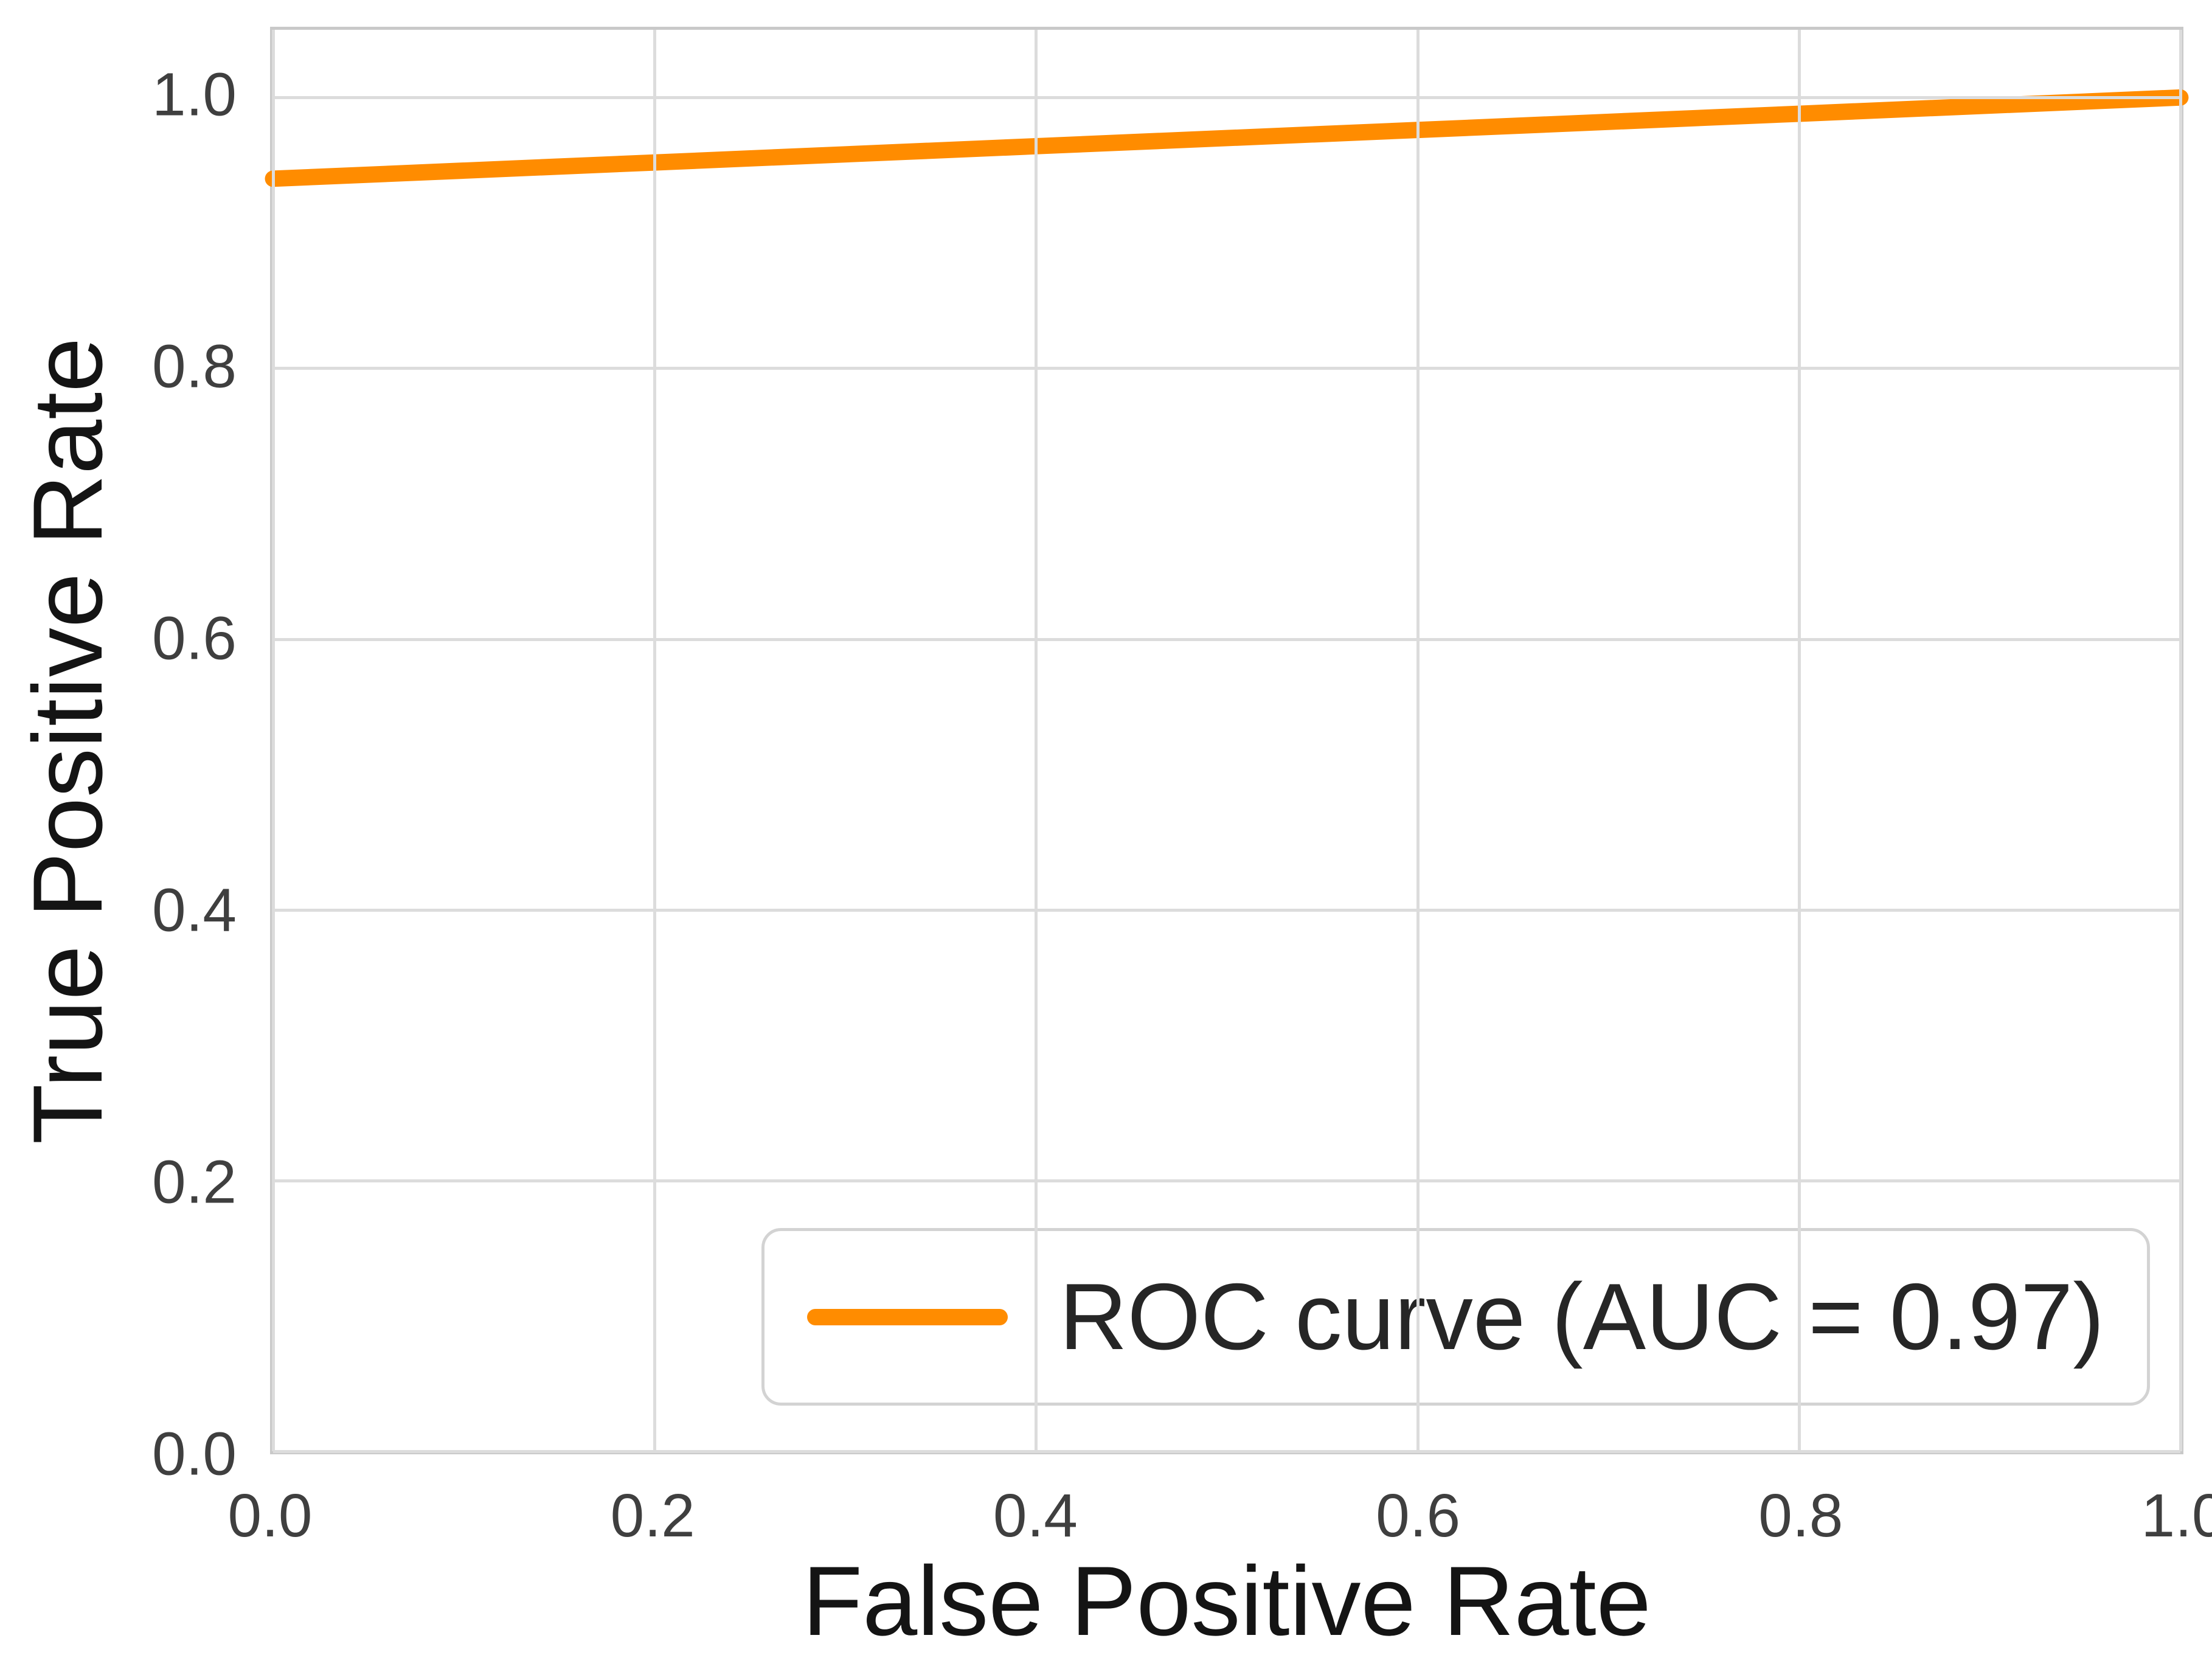  Describe the element at coordinates (1418, 1516) in the screenshot. I see `x-tick-label: 0.6` at that location.